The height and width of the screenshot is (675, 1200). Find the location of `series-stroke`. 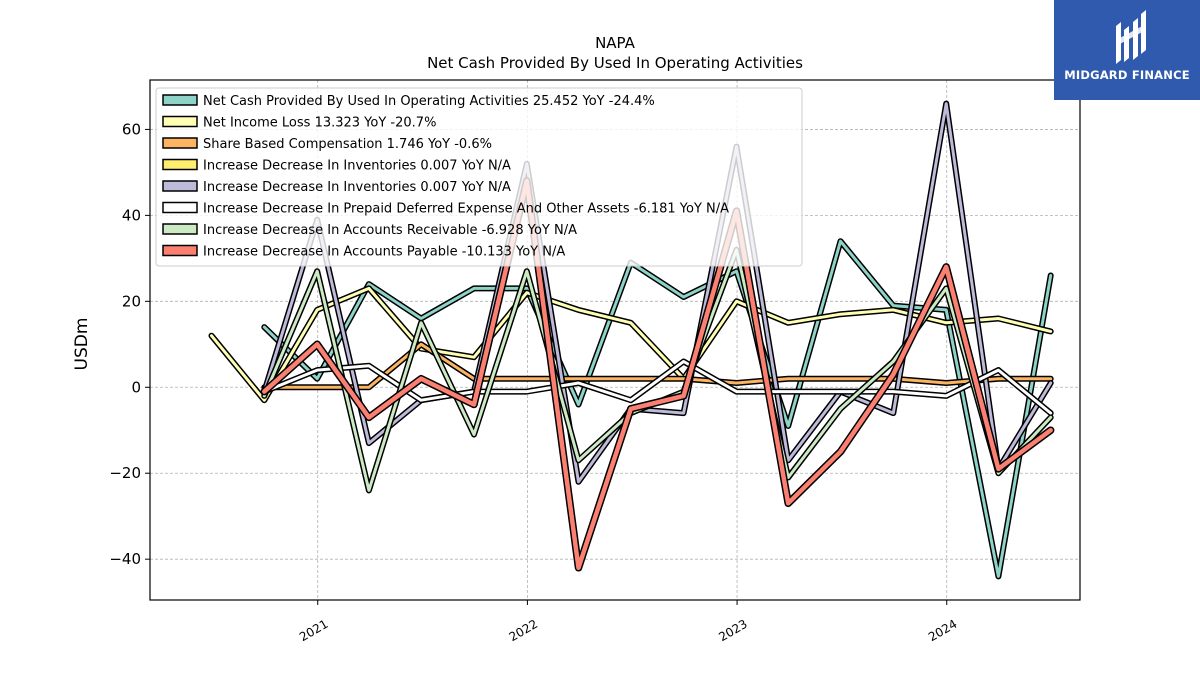

series-stroke is located at coordinates (657, 387).